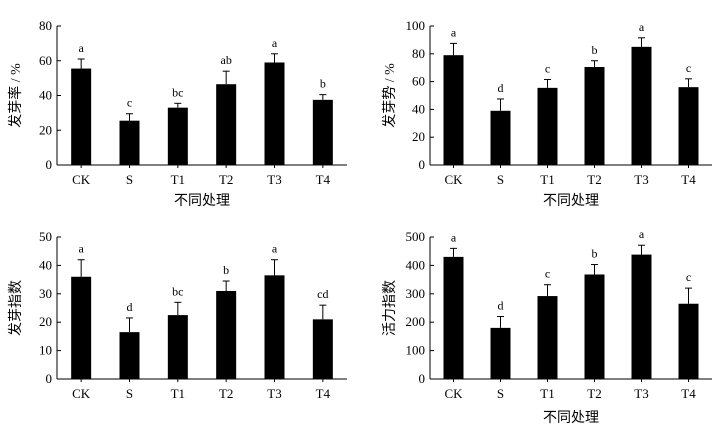 The image size is (713, 443). Describe the element at coordinates (390, 95) in the screenshot. I see `y-axis-title: 发芽势 / %` at that location.